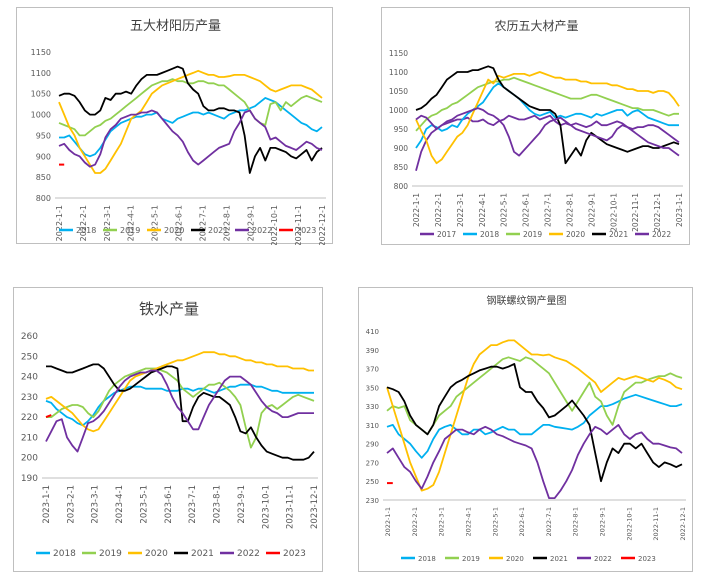  Describe the element at coordinates (294, 554) in the screenshot. I see `legend-label-2023: 2023` at that location.